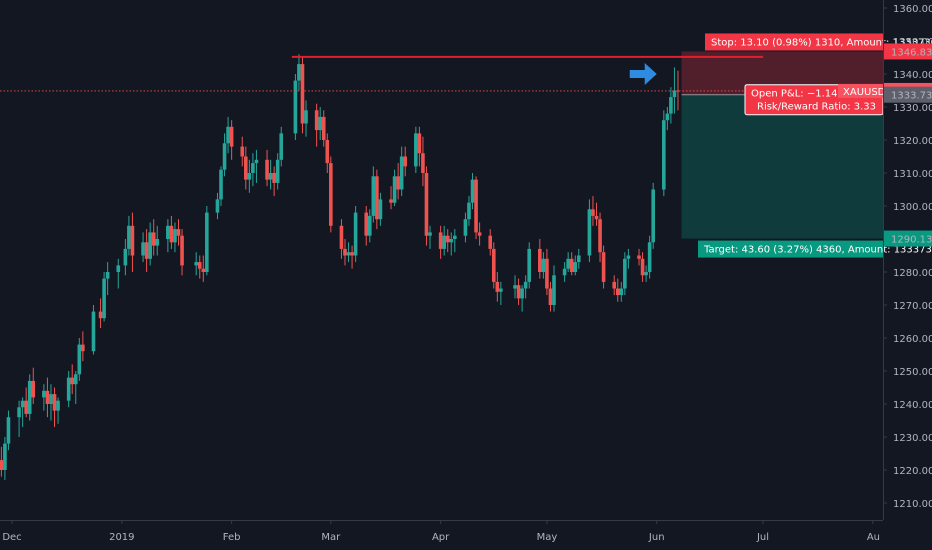 This screenshot has width=932, height=550. I want to click on stop-label-bg, so click(794, 42).